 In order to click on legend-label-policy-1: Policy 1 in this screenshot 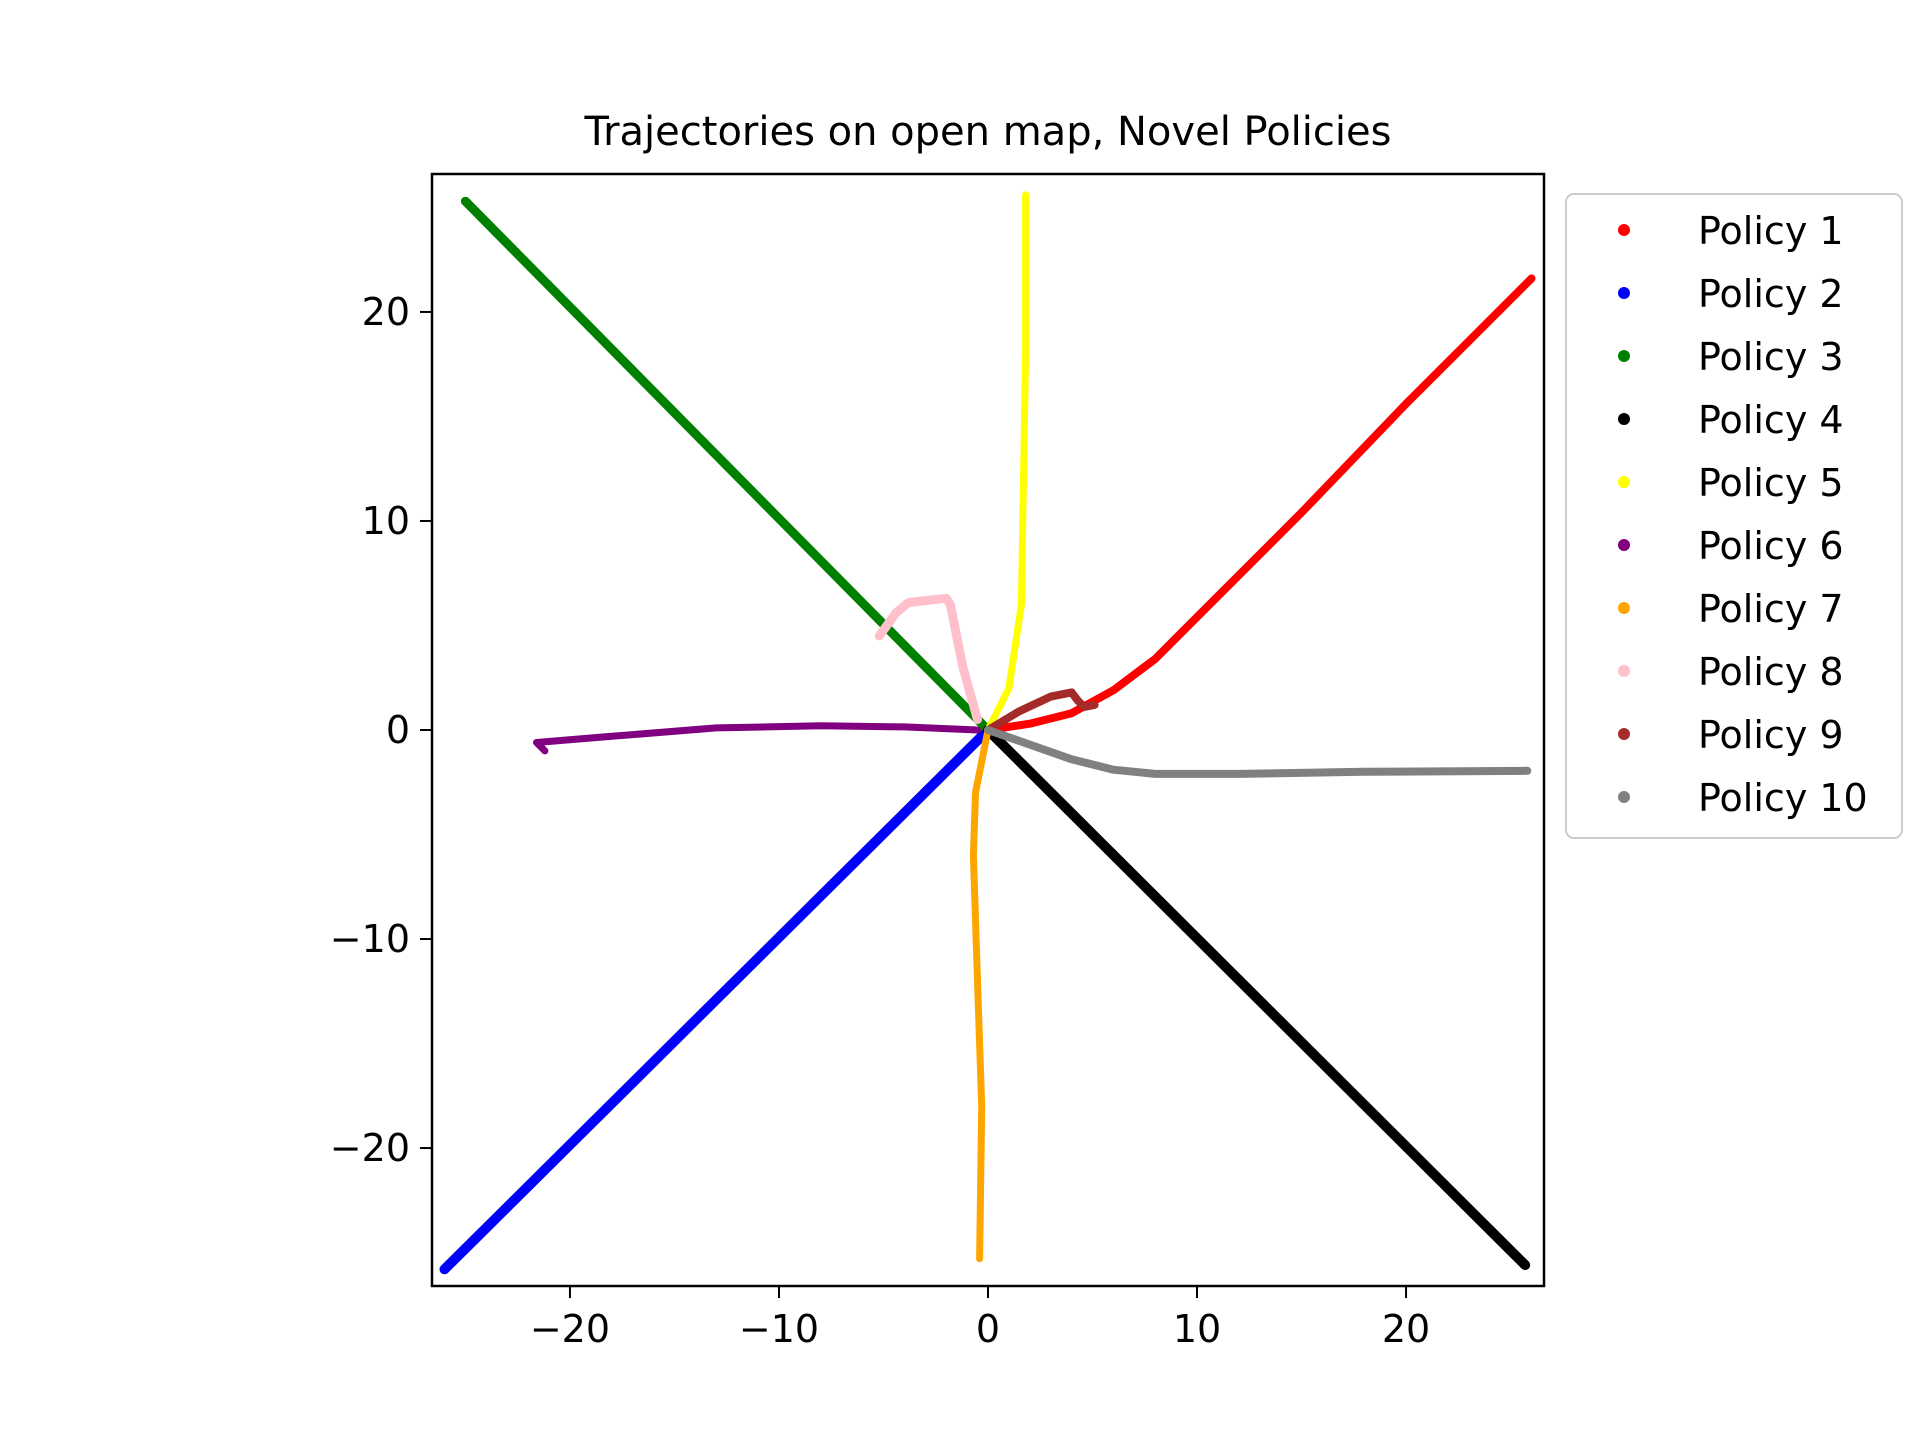, I will do `click(1771, 231)`.